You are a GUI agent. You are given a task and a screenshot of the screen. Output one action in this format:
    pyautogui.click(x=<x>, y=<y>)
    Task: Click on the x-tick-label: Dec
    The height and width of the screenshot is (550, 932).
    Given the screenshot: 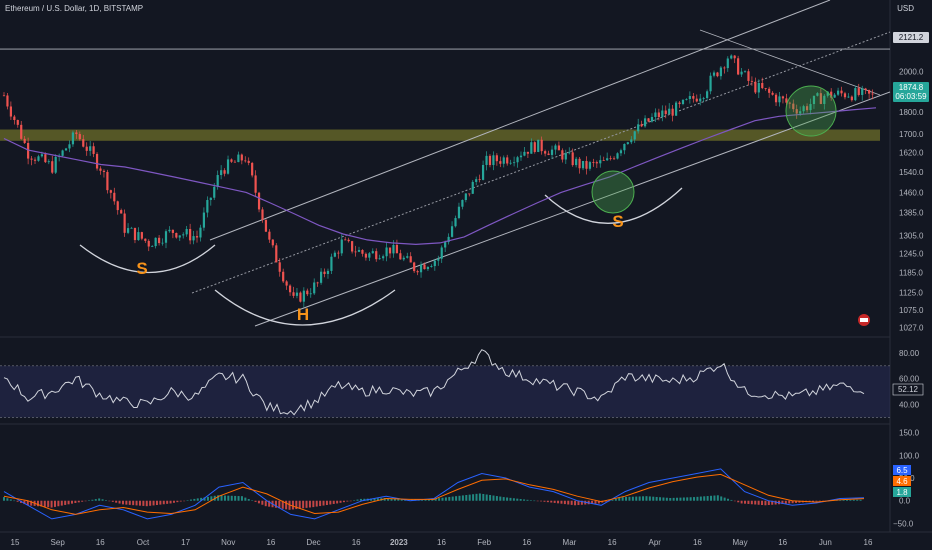 What is the action you would take?
    pyautogui.click(x=313, y=542)
    